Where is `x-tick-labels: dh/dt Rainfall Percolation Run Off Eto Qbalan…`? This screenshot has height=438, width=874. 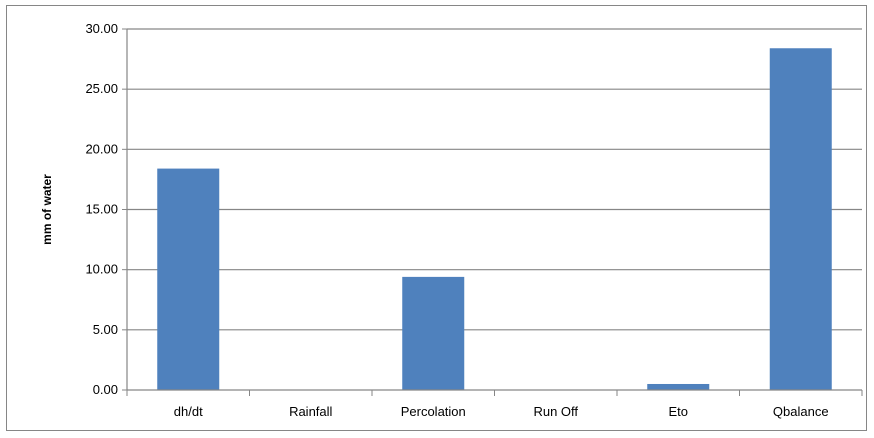
x-tick-labels: dh/dt Rainfall Percolation Run Off Eto Qbalan… is located at coordinates (501, 411).